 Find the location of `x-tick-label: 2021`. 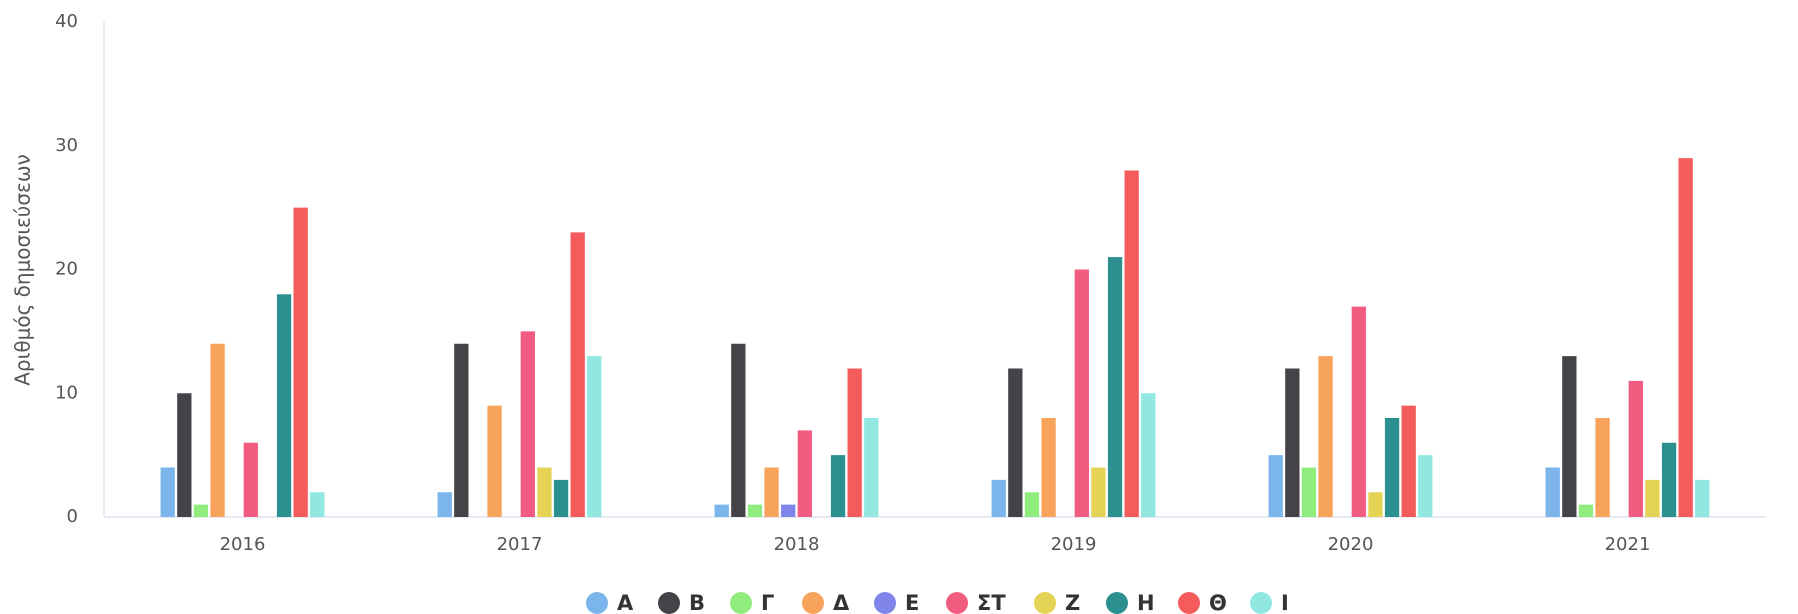

x-tick-label: 2021 is located at coordinates (1628, 544).